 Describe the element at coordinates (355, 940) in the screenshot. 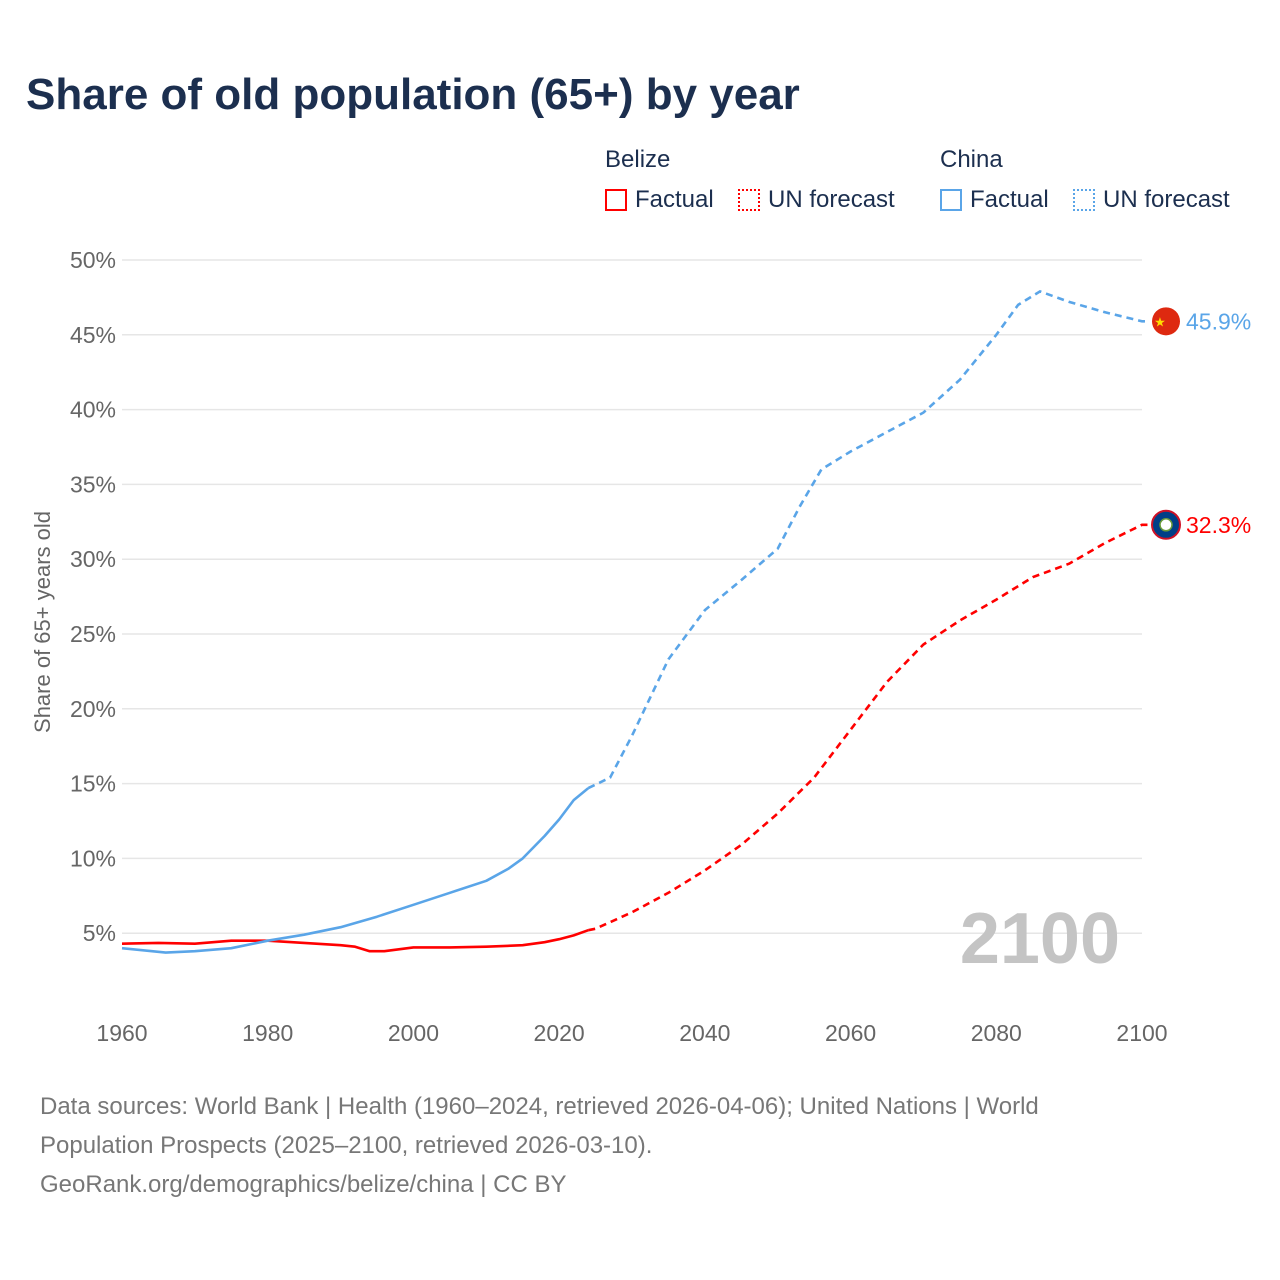

I see `belize-factual-line` at that location.